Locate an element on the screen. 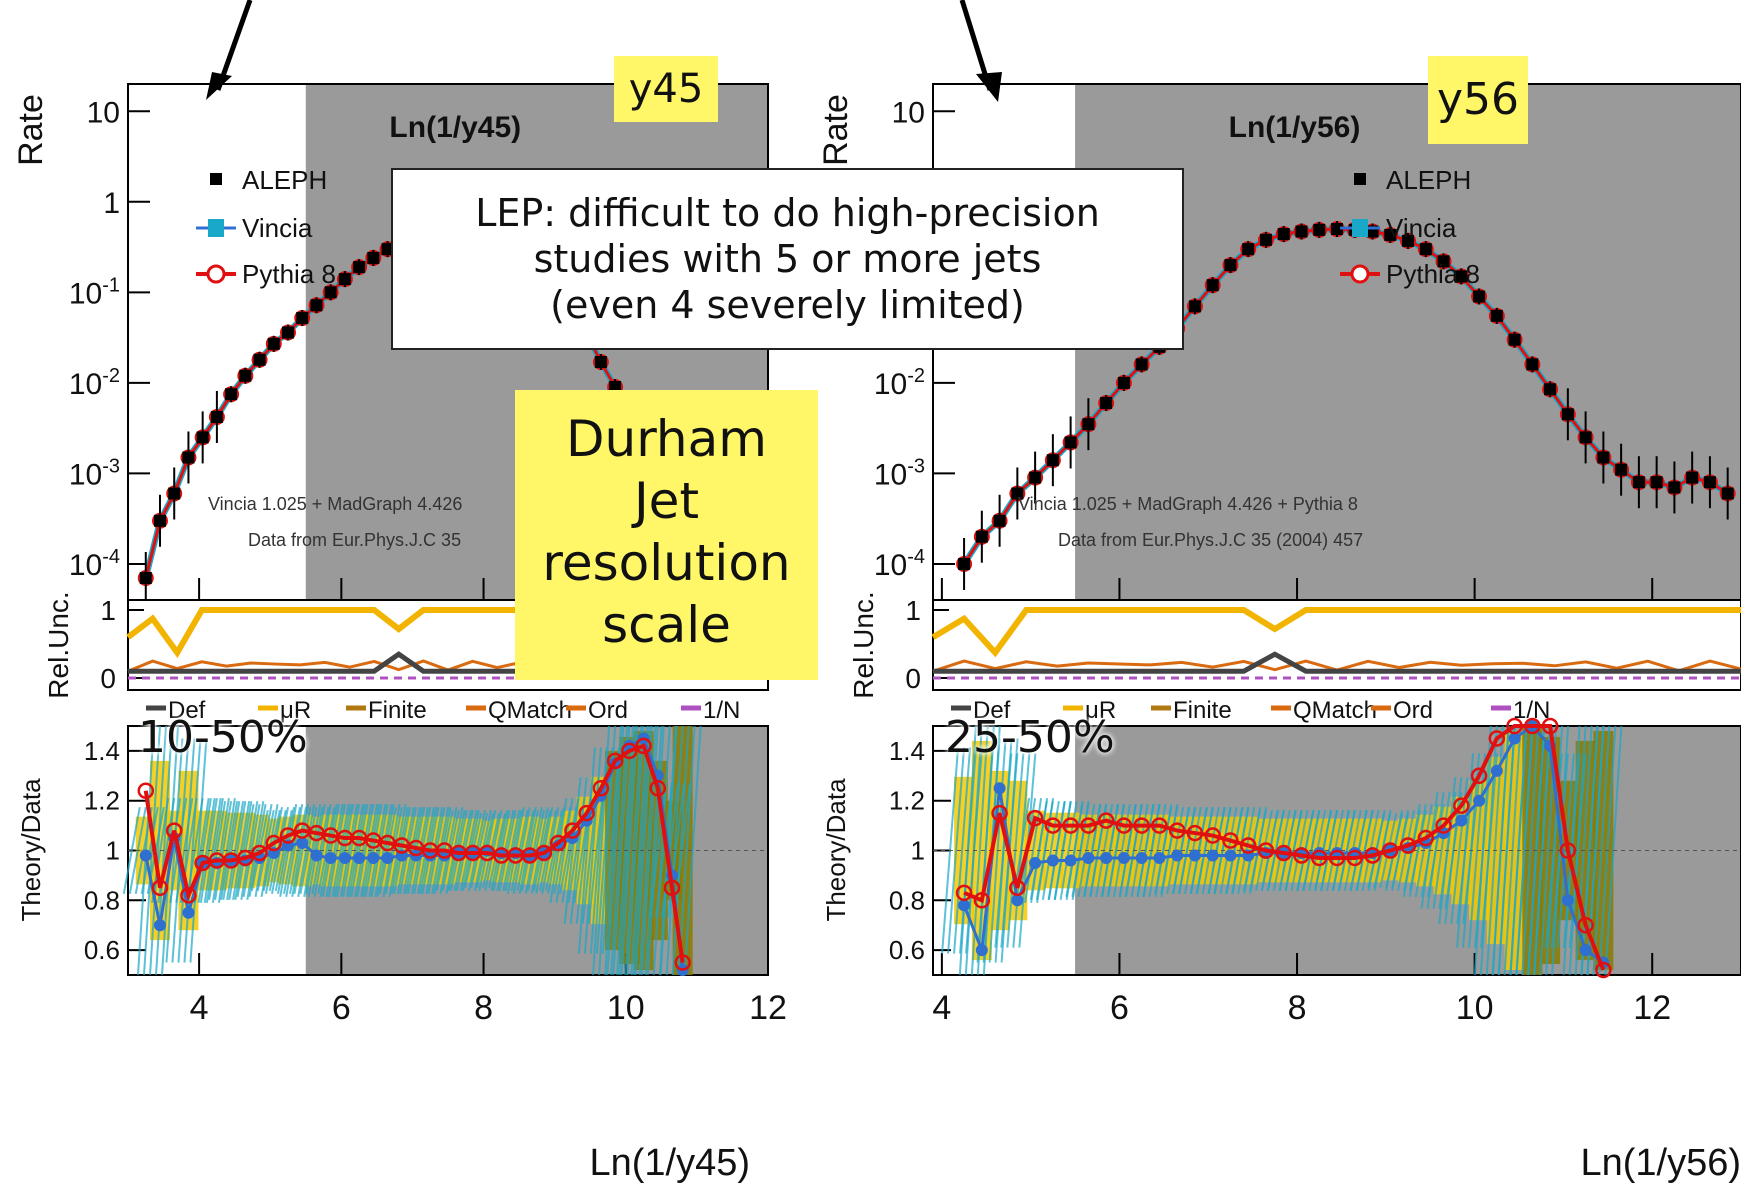  panel2-ylabel: Rate is located at coordinates (836, 130).